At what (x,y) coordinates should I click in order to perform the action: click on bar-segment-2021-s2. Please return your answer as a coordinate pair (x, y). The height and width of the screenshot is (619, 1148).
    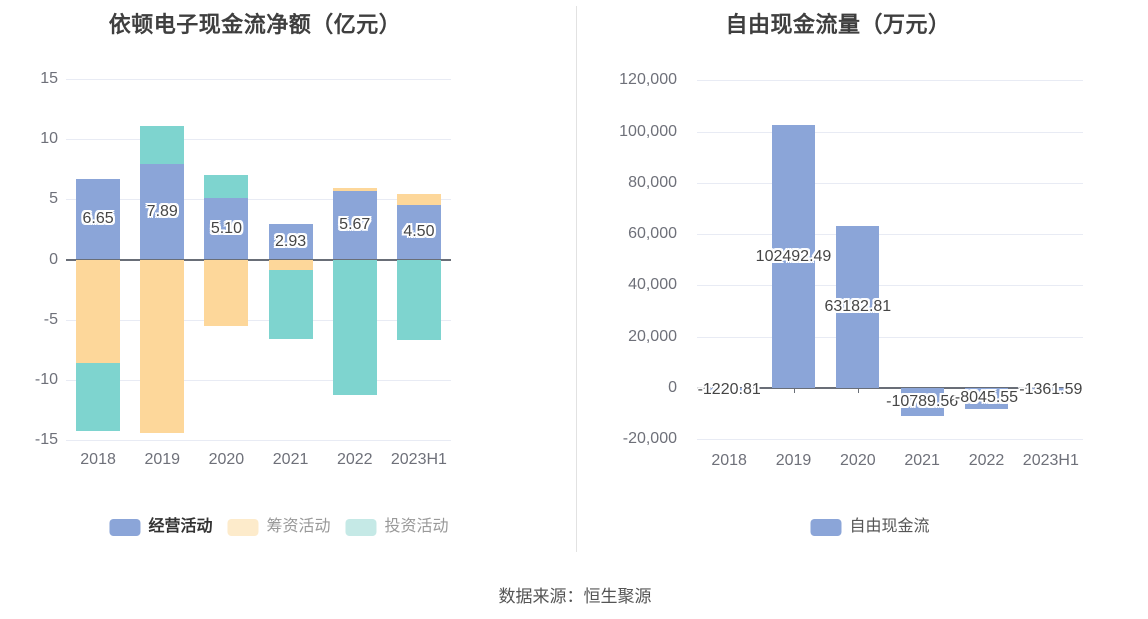
    Looking at the image, I should click on (290, 305).